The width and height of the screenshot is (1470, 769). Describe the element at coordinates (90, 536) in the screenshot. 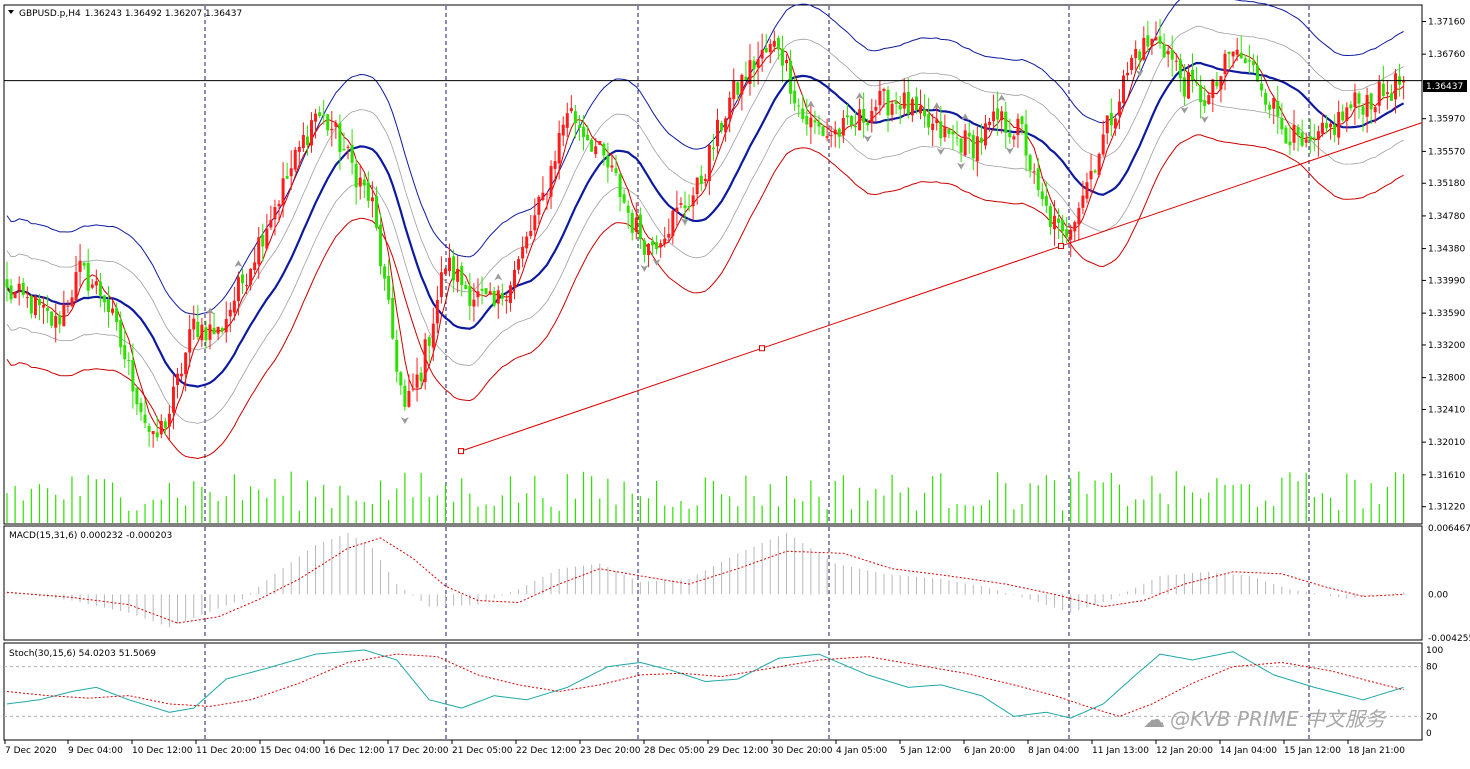

I see `macd-header: MACD(15,31,6) 0.000232 -0.000203` at that location.